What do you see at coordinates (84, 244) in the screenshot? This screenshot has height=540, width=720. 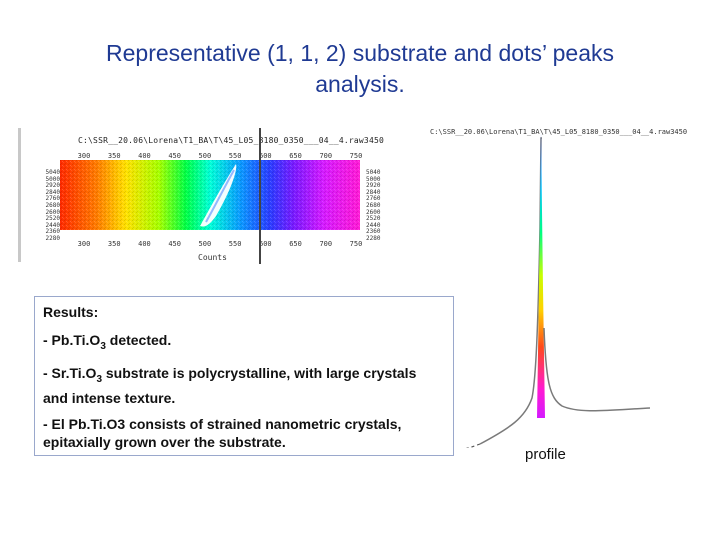 I see `map-bottom-tick: 300` at bounding box center [84, 244].